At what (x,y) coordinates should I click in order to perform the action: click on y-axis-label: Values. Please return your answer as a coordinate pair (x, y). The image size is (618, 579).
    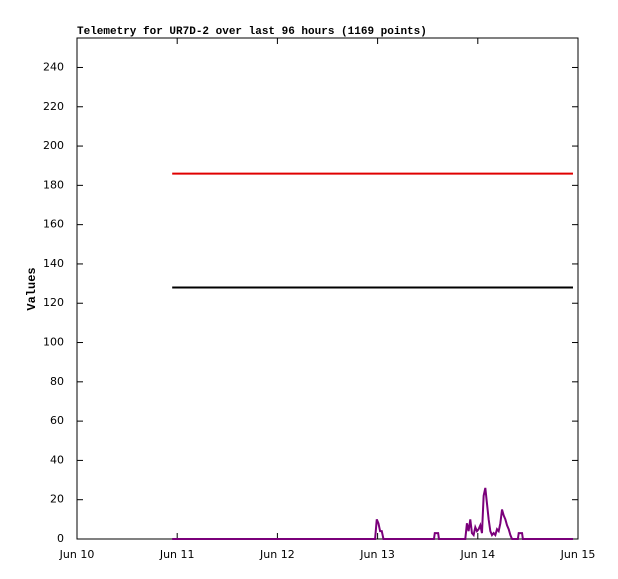
    Looking at the image, I should click on (32, 288).